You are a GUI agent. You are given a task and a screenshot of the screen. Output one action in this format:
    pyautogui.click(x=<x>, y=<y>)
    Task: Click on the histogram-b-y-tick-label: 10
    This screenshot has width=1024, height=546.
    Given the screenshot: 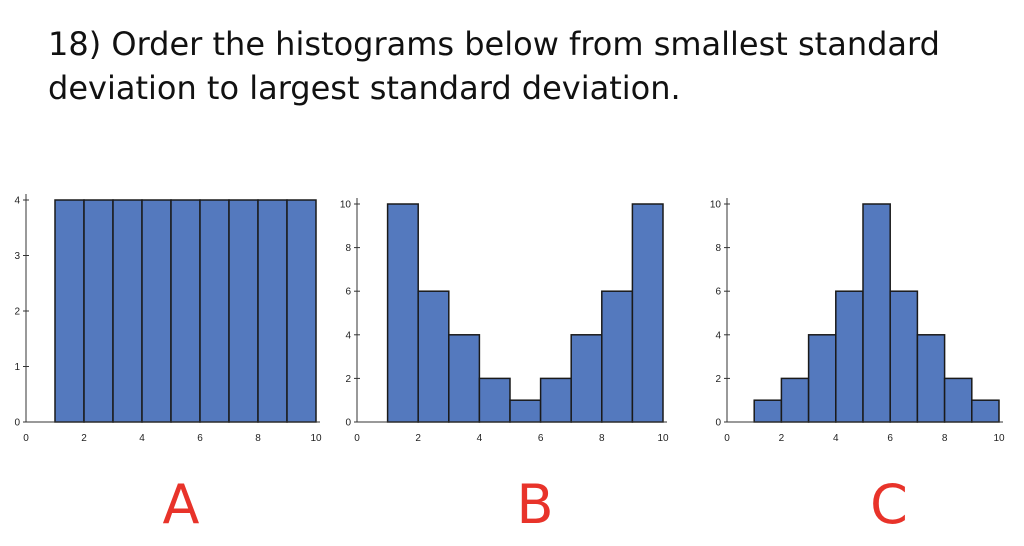 What is the action you would take?
    pyautogui.click(x=346, y=205)
    